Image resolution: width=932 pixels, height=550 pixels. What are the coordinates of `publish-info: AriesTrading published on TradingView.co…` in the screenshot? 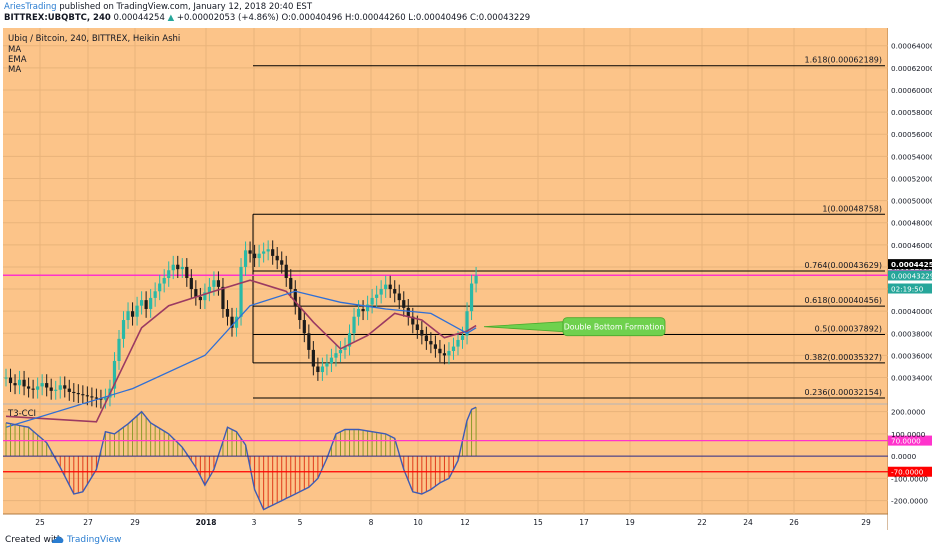 It's located at (158, 7).